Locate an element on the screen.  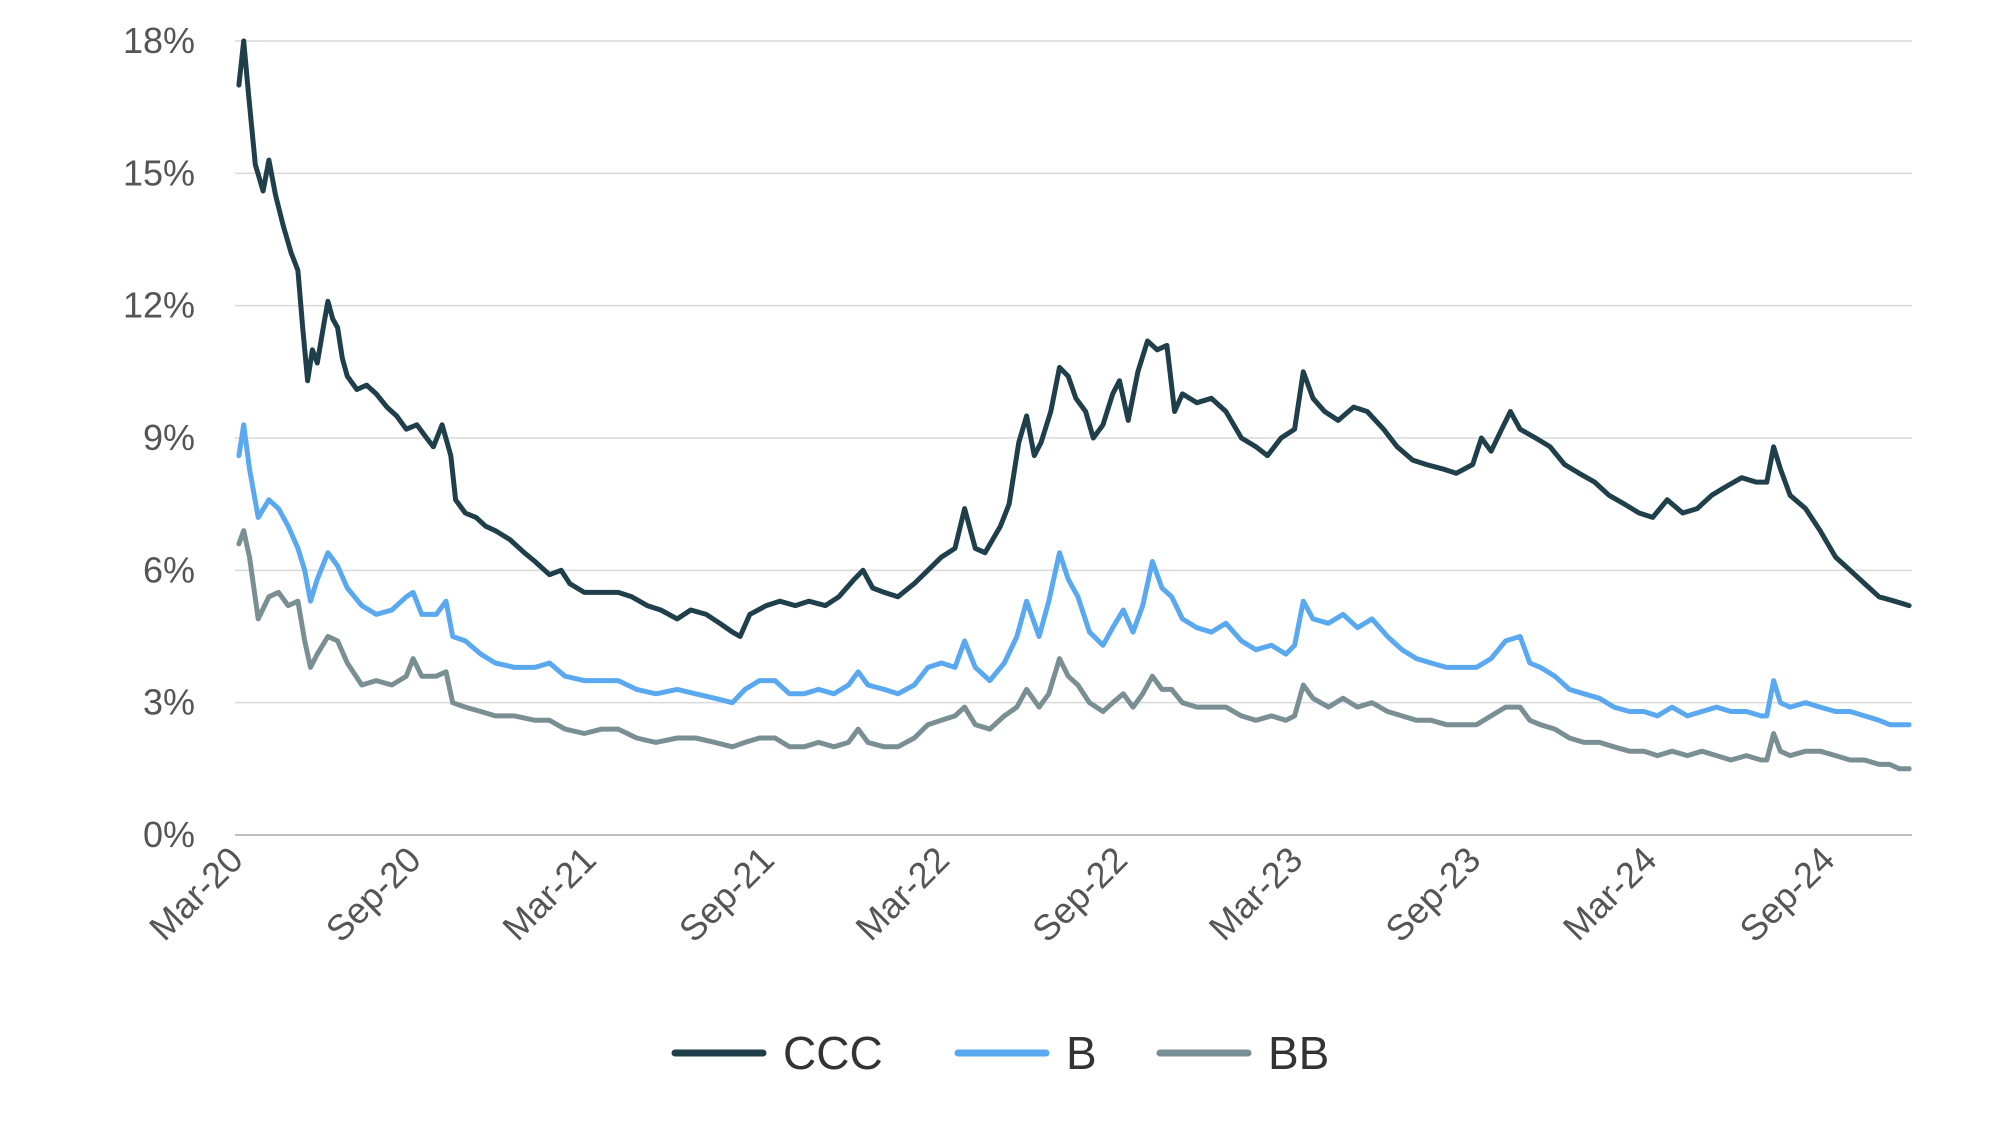
x-tick-label: Mar-23 is located at coordinates (1256, 894).